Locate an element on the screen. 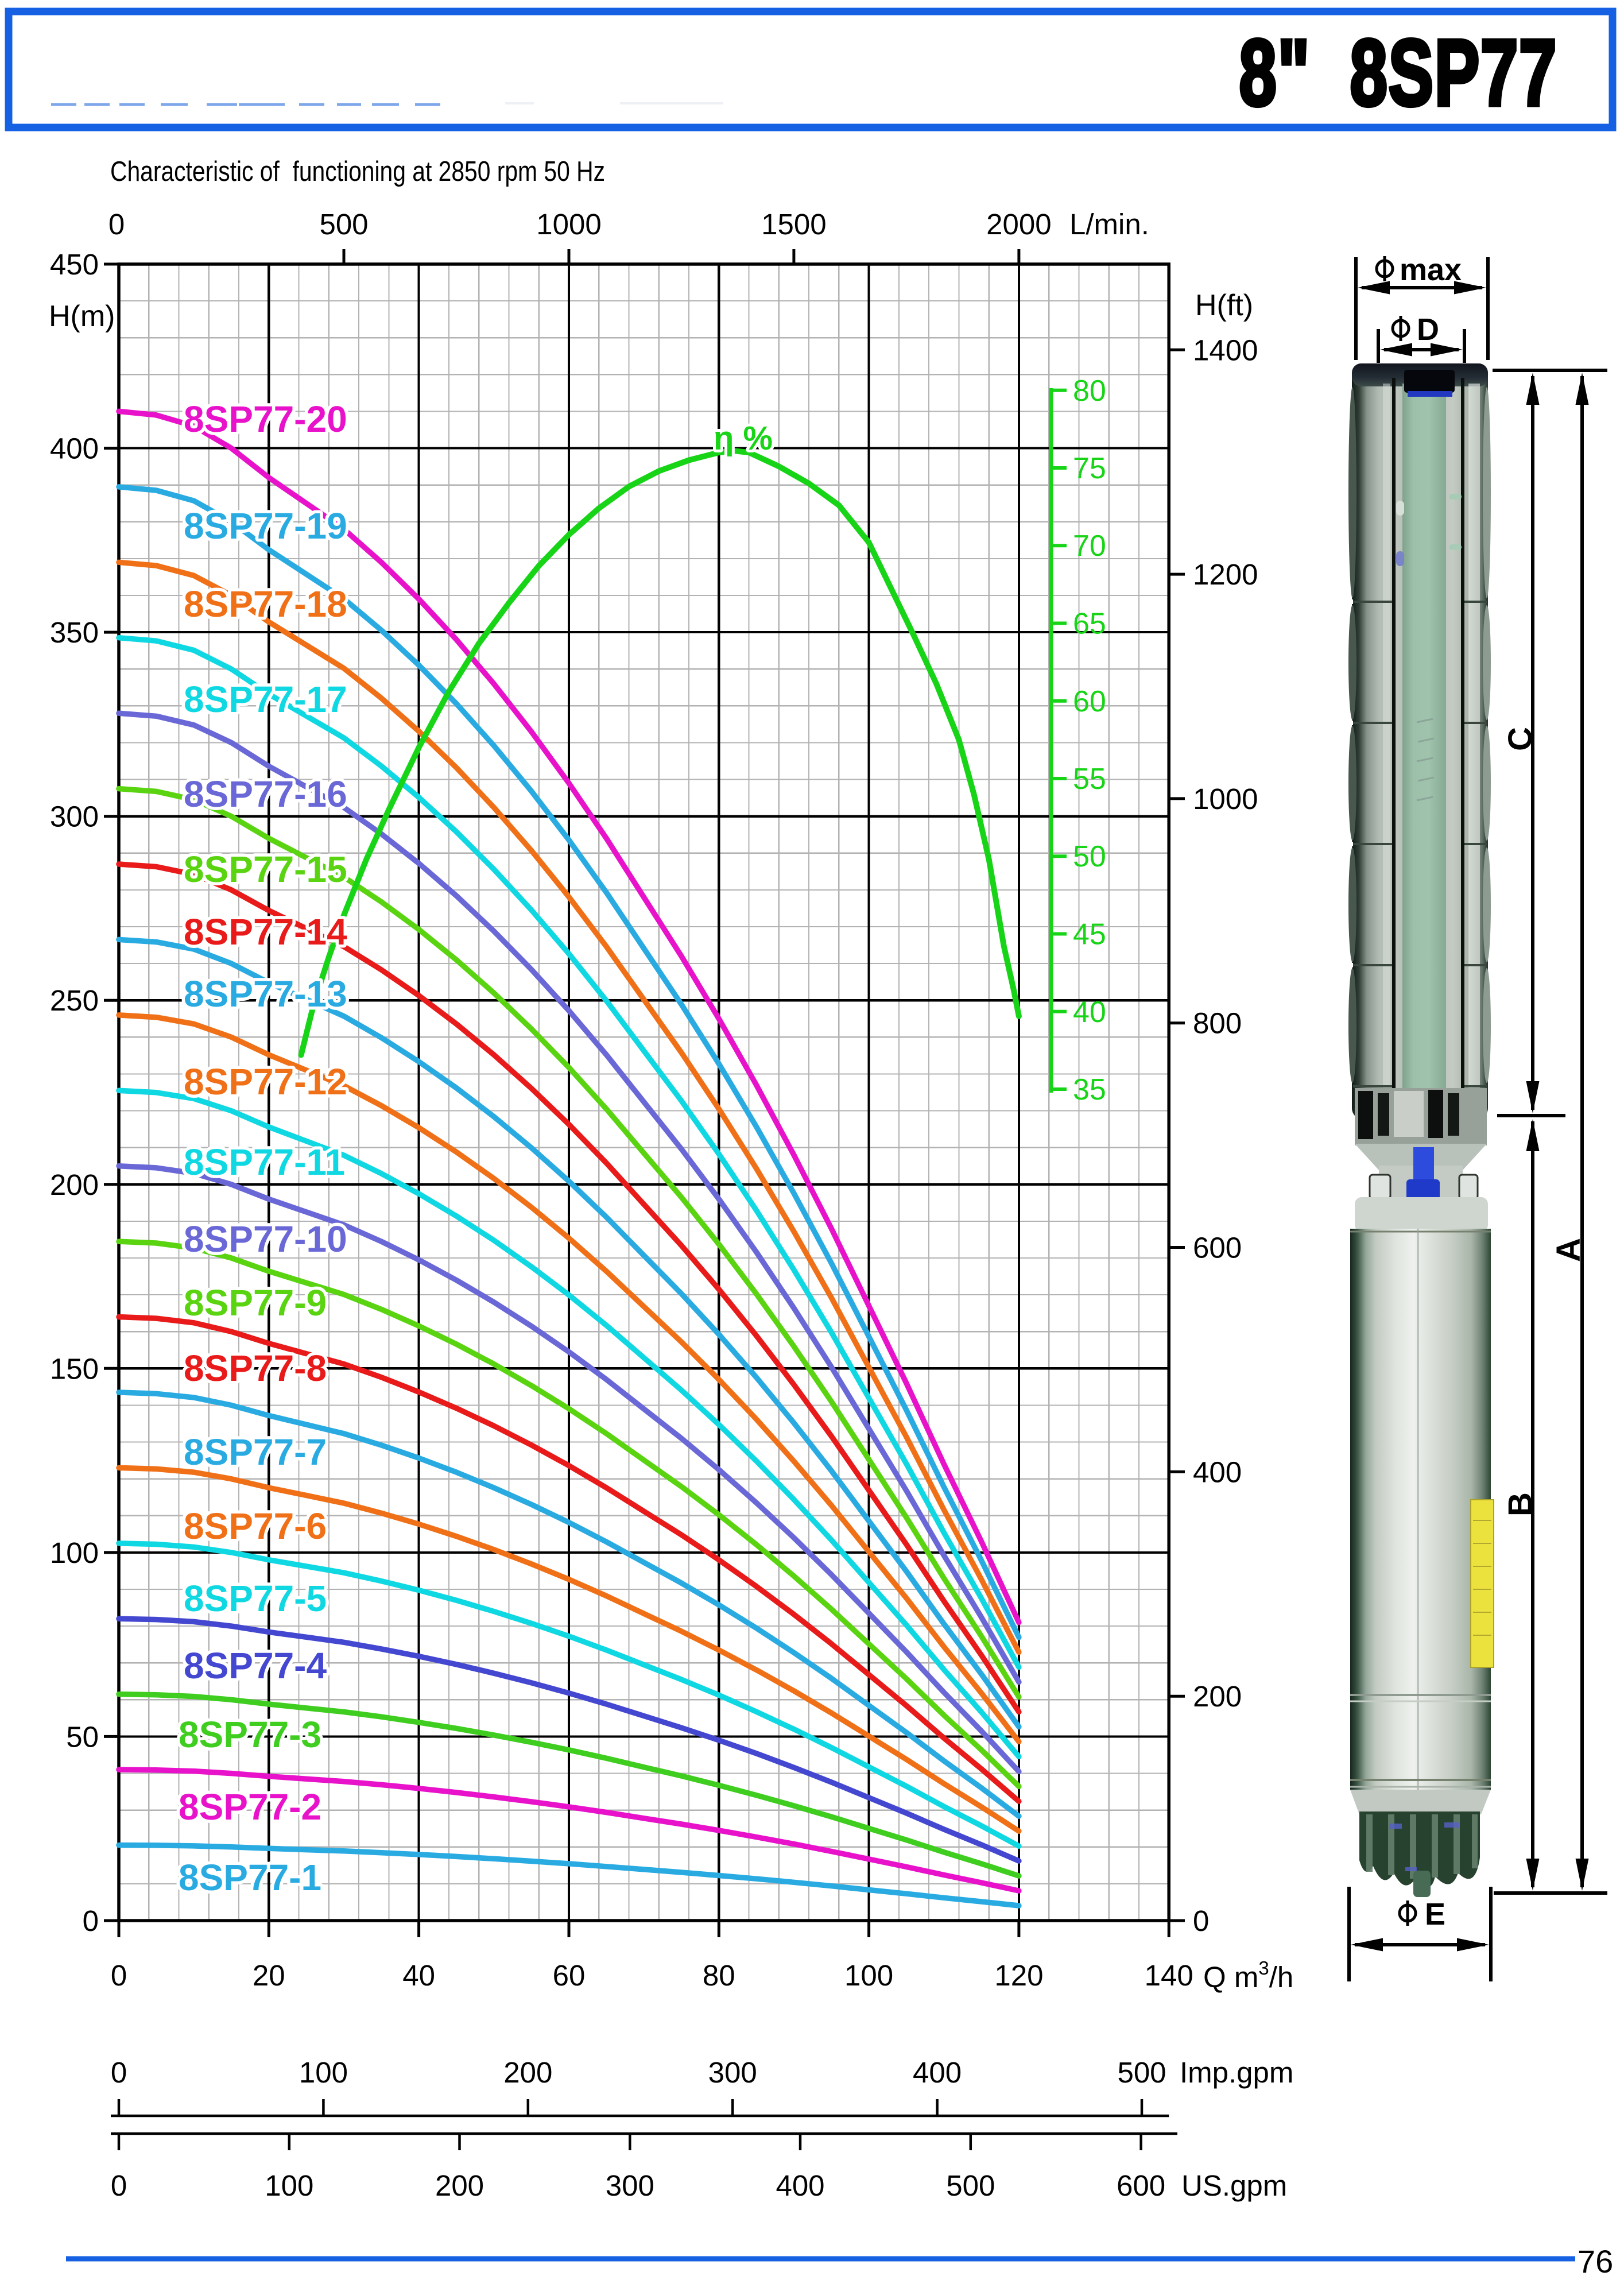 The height and width of the screenshot is (2276, 1624). svg-text: Imp.gpm is located at coordinates (1236, 2072).